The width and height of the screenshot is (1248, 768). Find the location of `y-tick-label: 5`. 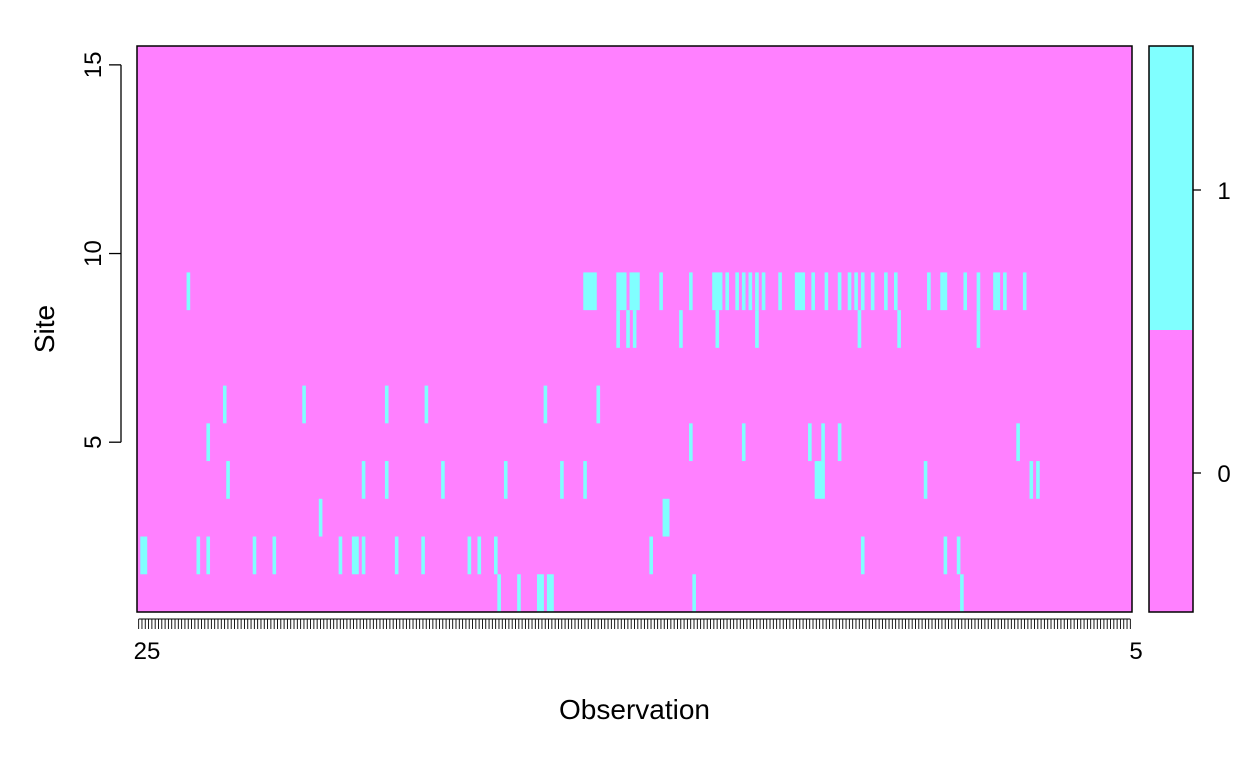

y-tick-label: 5 is located at coordinates (93, 442).